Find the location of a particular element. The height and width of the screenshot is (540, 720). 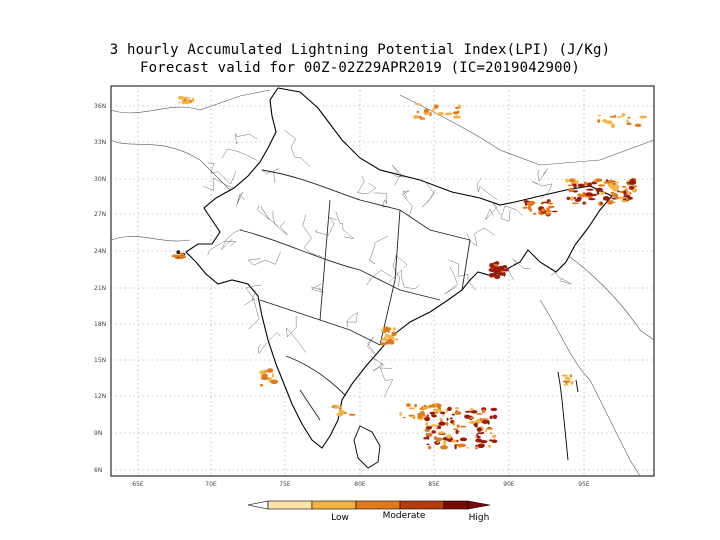

lat-label: 27N is located at coordinates (100, 214).